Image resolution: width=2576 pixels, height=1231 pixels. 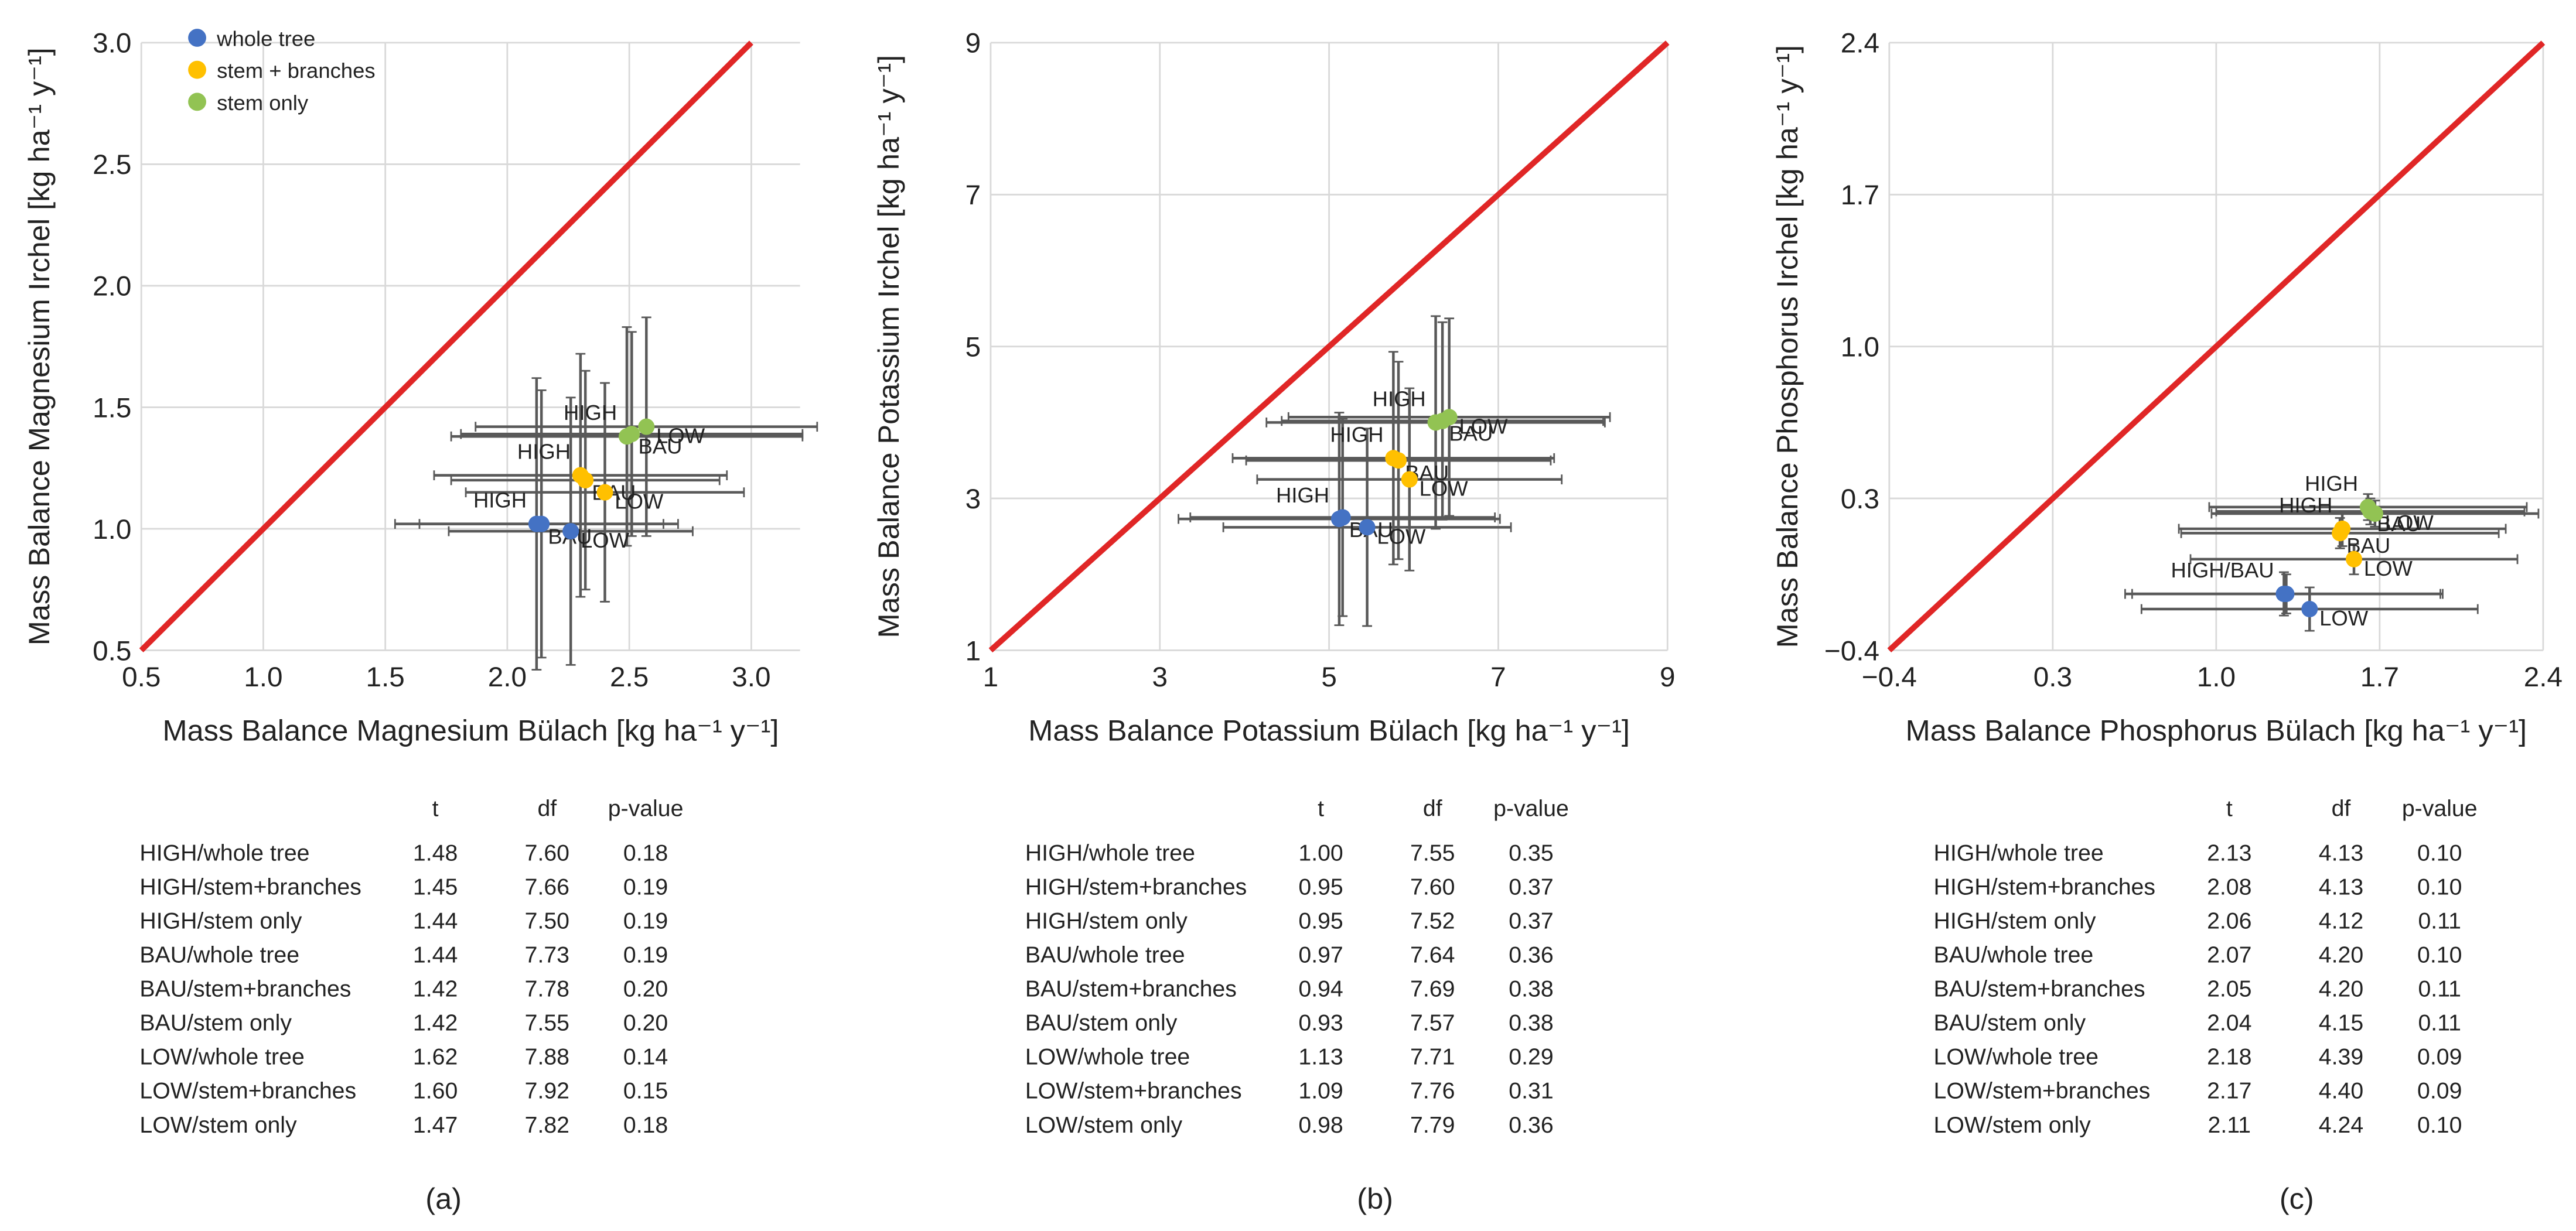 What do you see at coordinates (2052, 677) in the screenshot?
I see `x-tick-label: 0.3` at bounding box center [2052, 677].